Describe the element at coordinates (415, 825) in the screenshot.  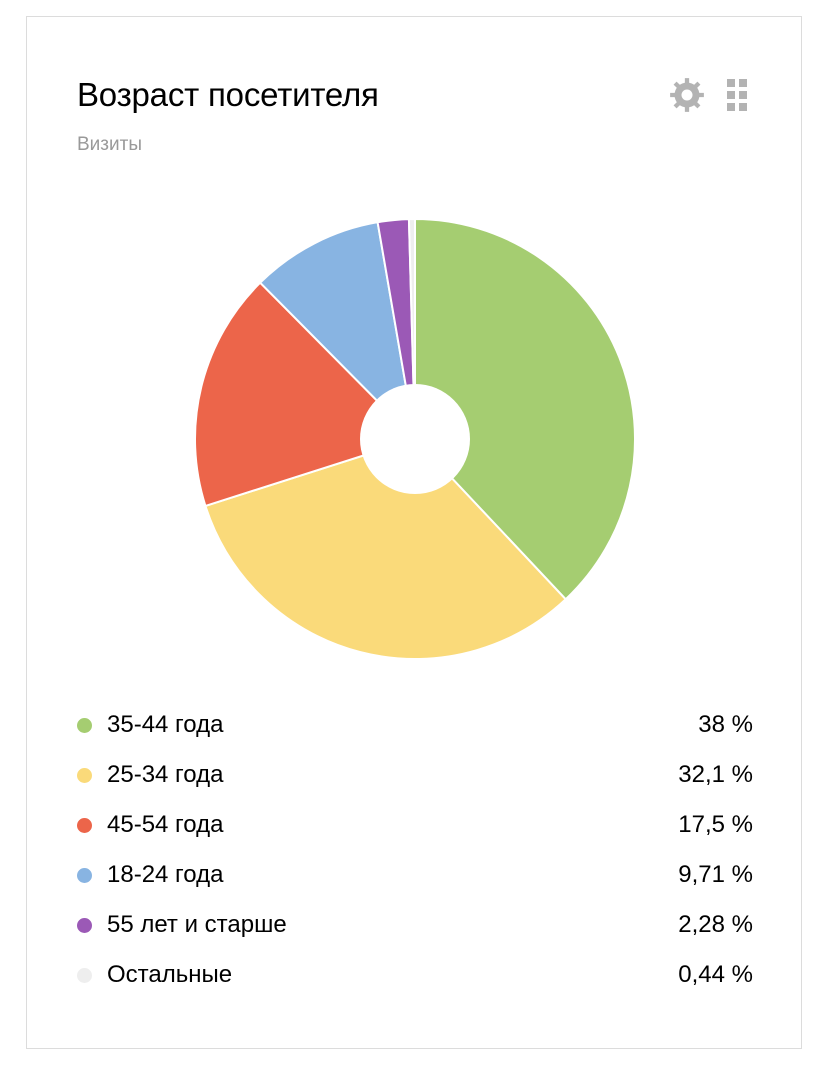
I see `legend-item: 45-54 года 17,5 %` at that location.